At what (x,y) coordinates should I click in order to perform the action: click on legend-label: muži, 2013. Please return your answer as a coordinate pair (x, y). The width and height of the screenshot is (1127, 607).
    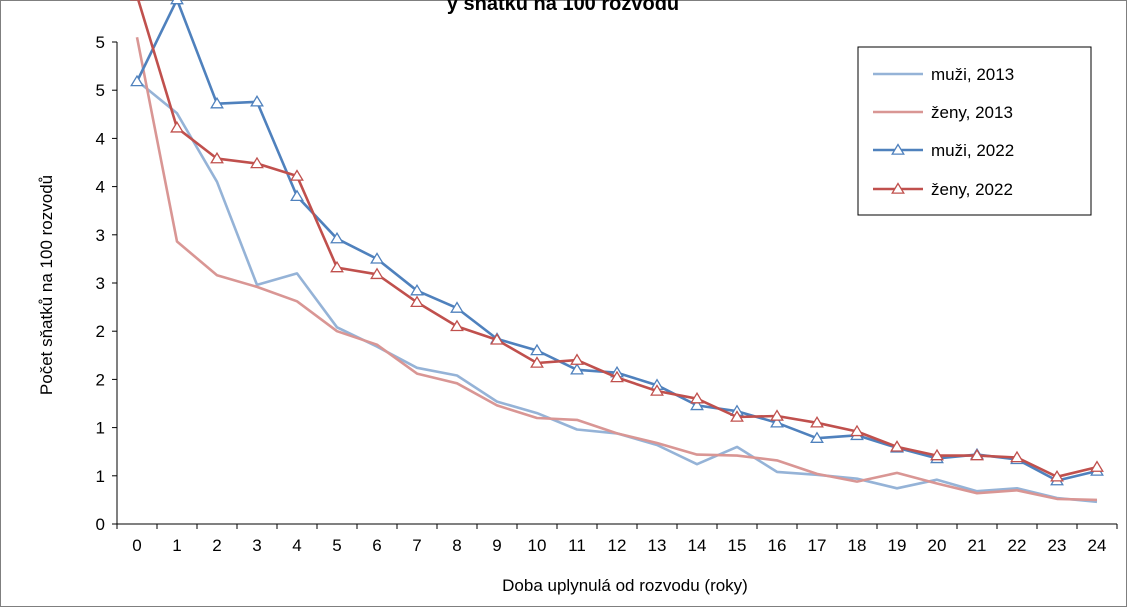
    Looking at the image, I should click on (972, 74).